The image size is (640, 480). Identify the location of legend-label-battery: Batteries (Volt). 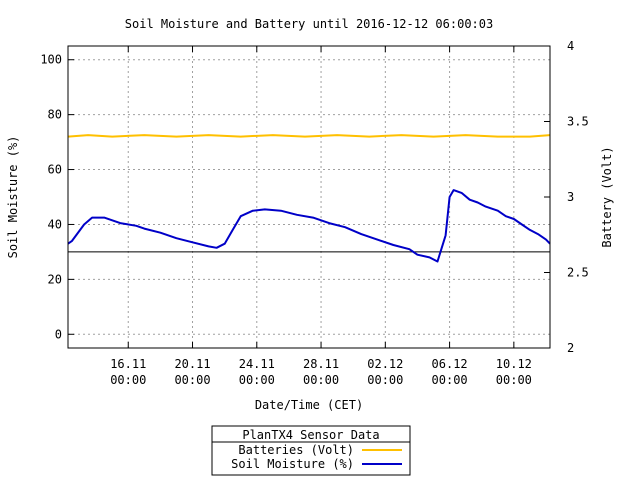
(296, 450).